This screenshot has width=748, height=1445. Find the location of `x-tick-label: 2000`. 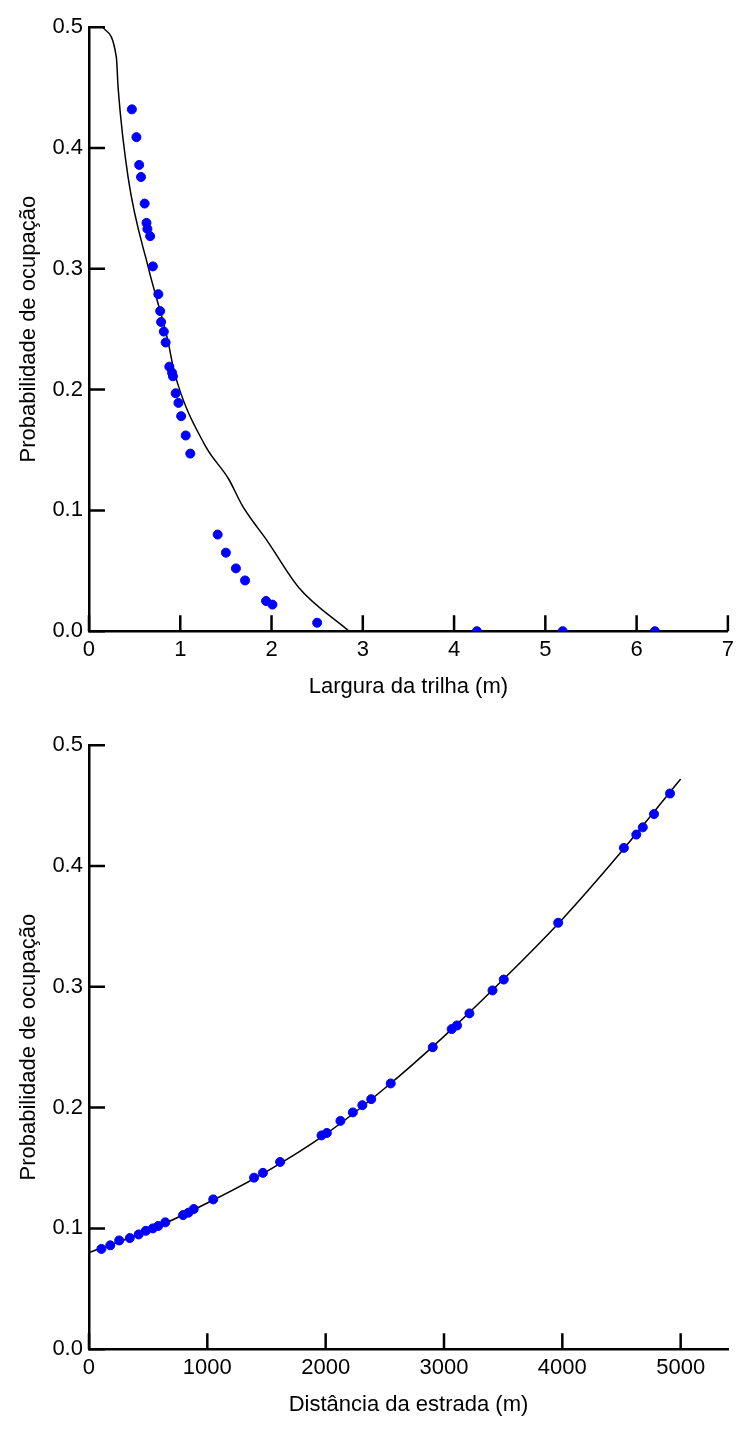

x-tick-label: 2000 is located at coordinates (326, 1367).